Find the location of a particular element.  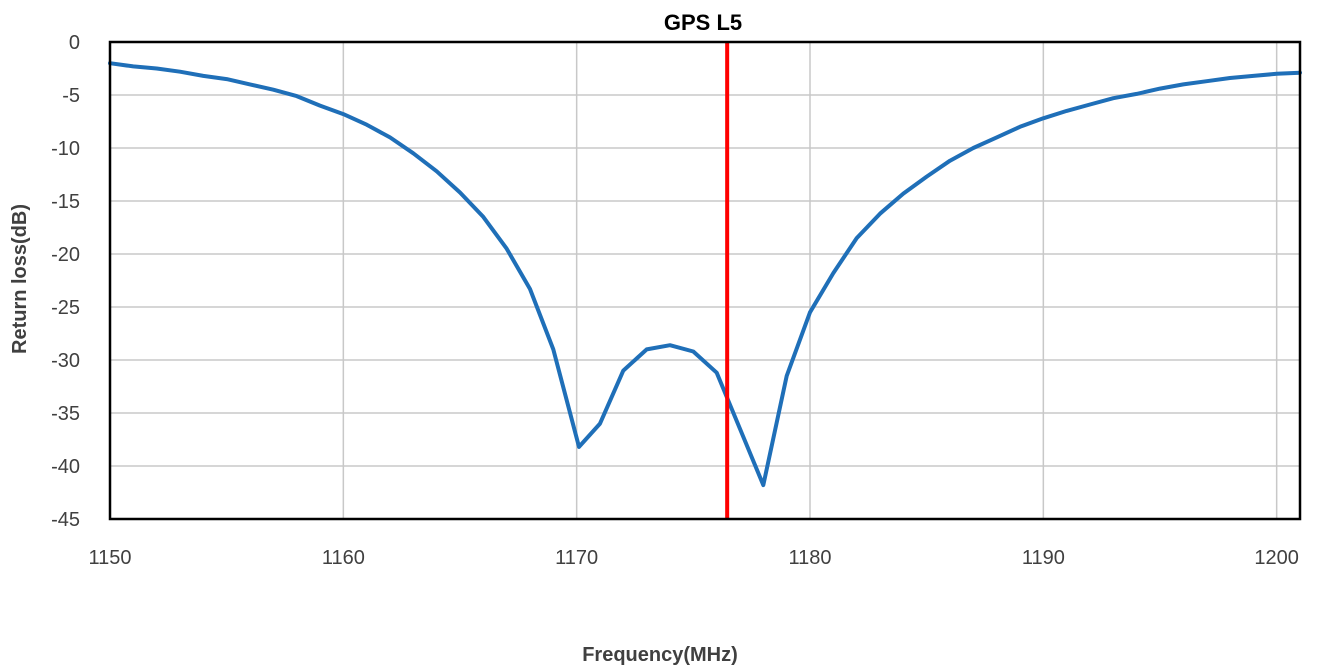

y-tick-label: -40 is located at coordinates (65, 467).